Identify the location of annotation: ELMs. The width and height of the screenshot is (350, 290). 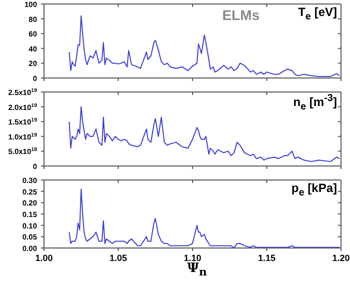
(241, 15).